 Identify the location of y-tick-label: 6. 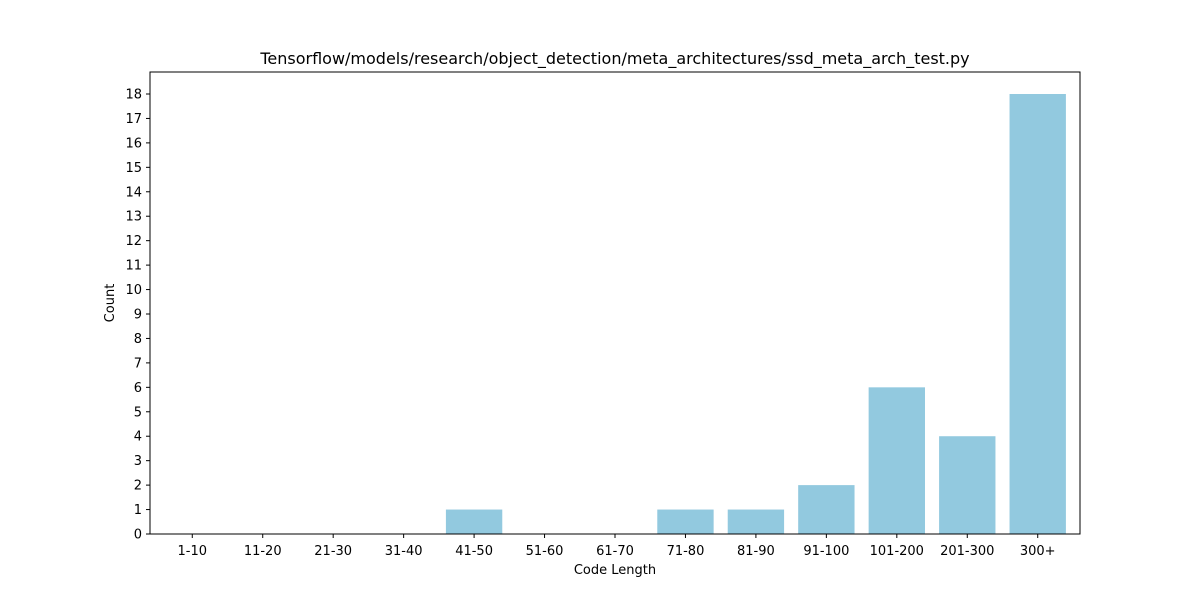
(138, 388).